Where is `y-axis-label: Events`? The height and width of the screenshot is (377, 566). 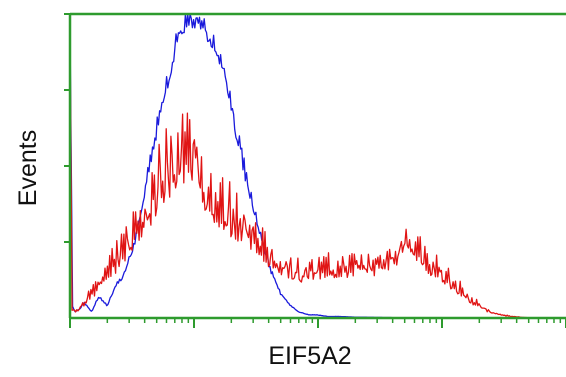 y-axis-label: Events is located at coordinates (28, 168).